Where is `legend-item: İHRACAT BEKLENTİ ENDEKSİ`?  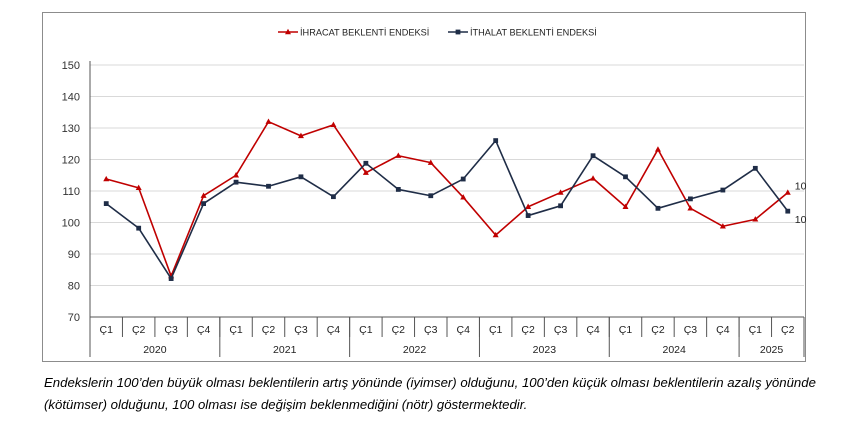 legend-item: İHRACAT BEKLENTİ ENDEKSİ is located at coordinates (353, 33).